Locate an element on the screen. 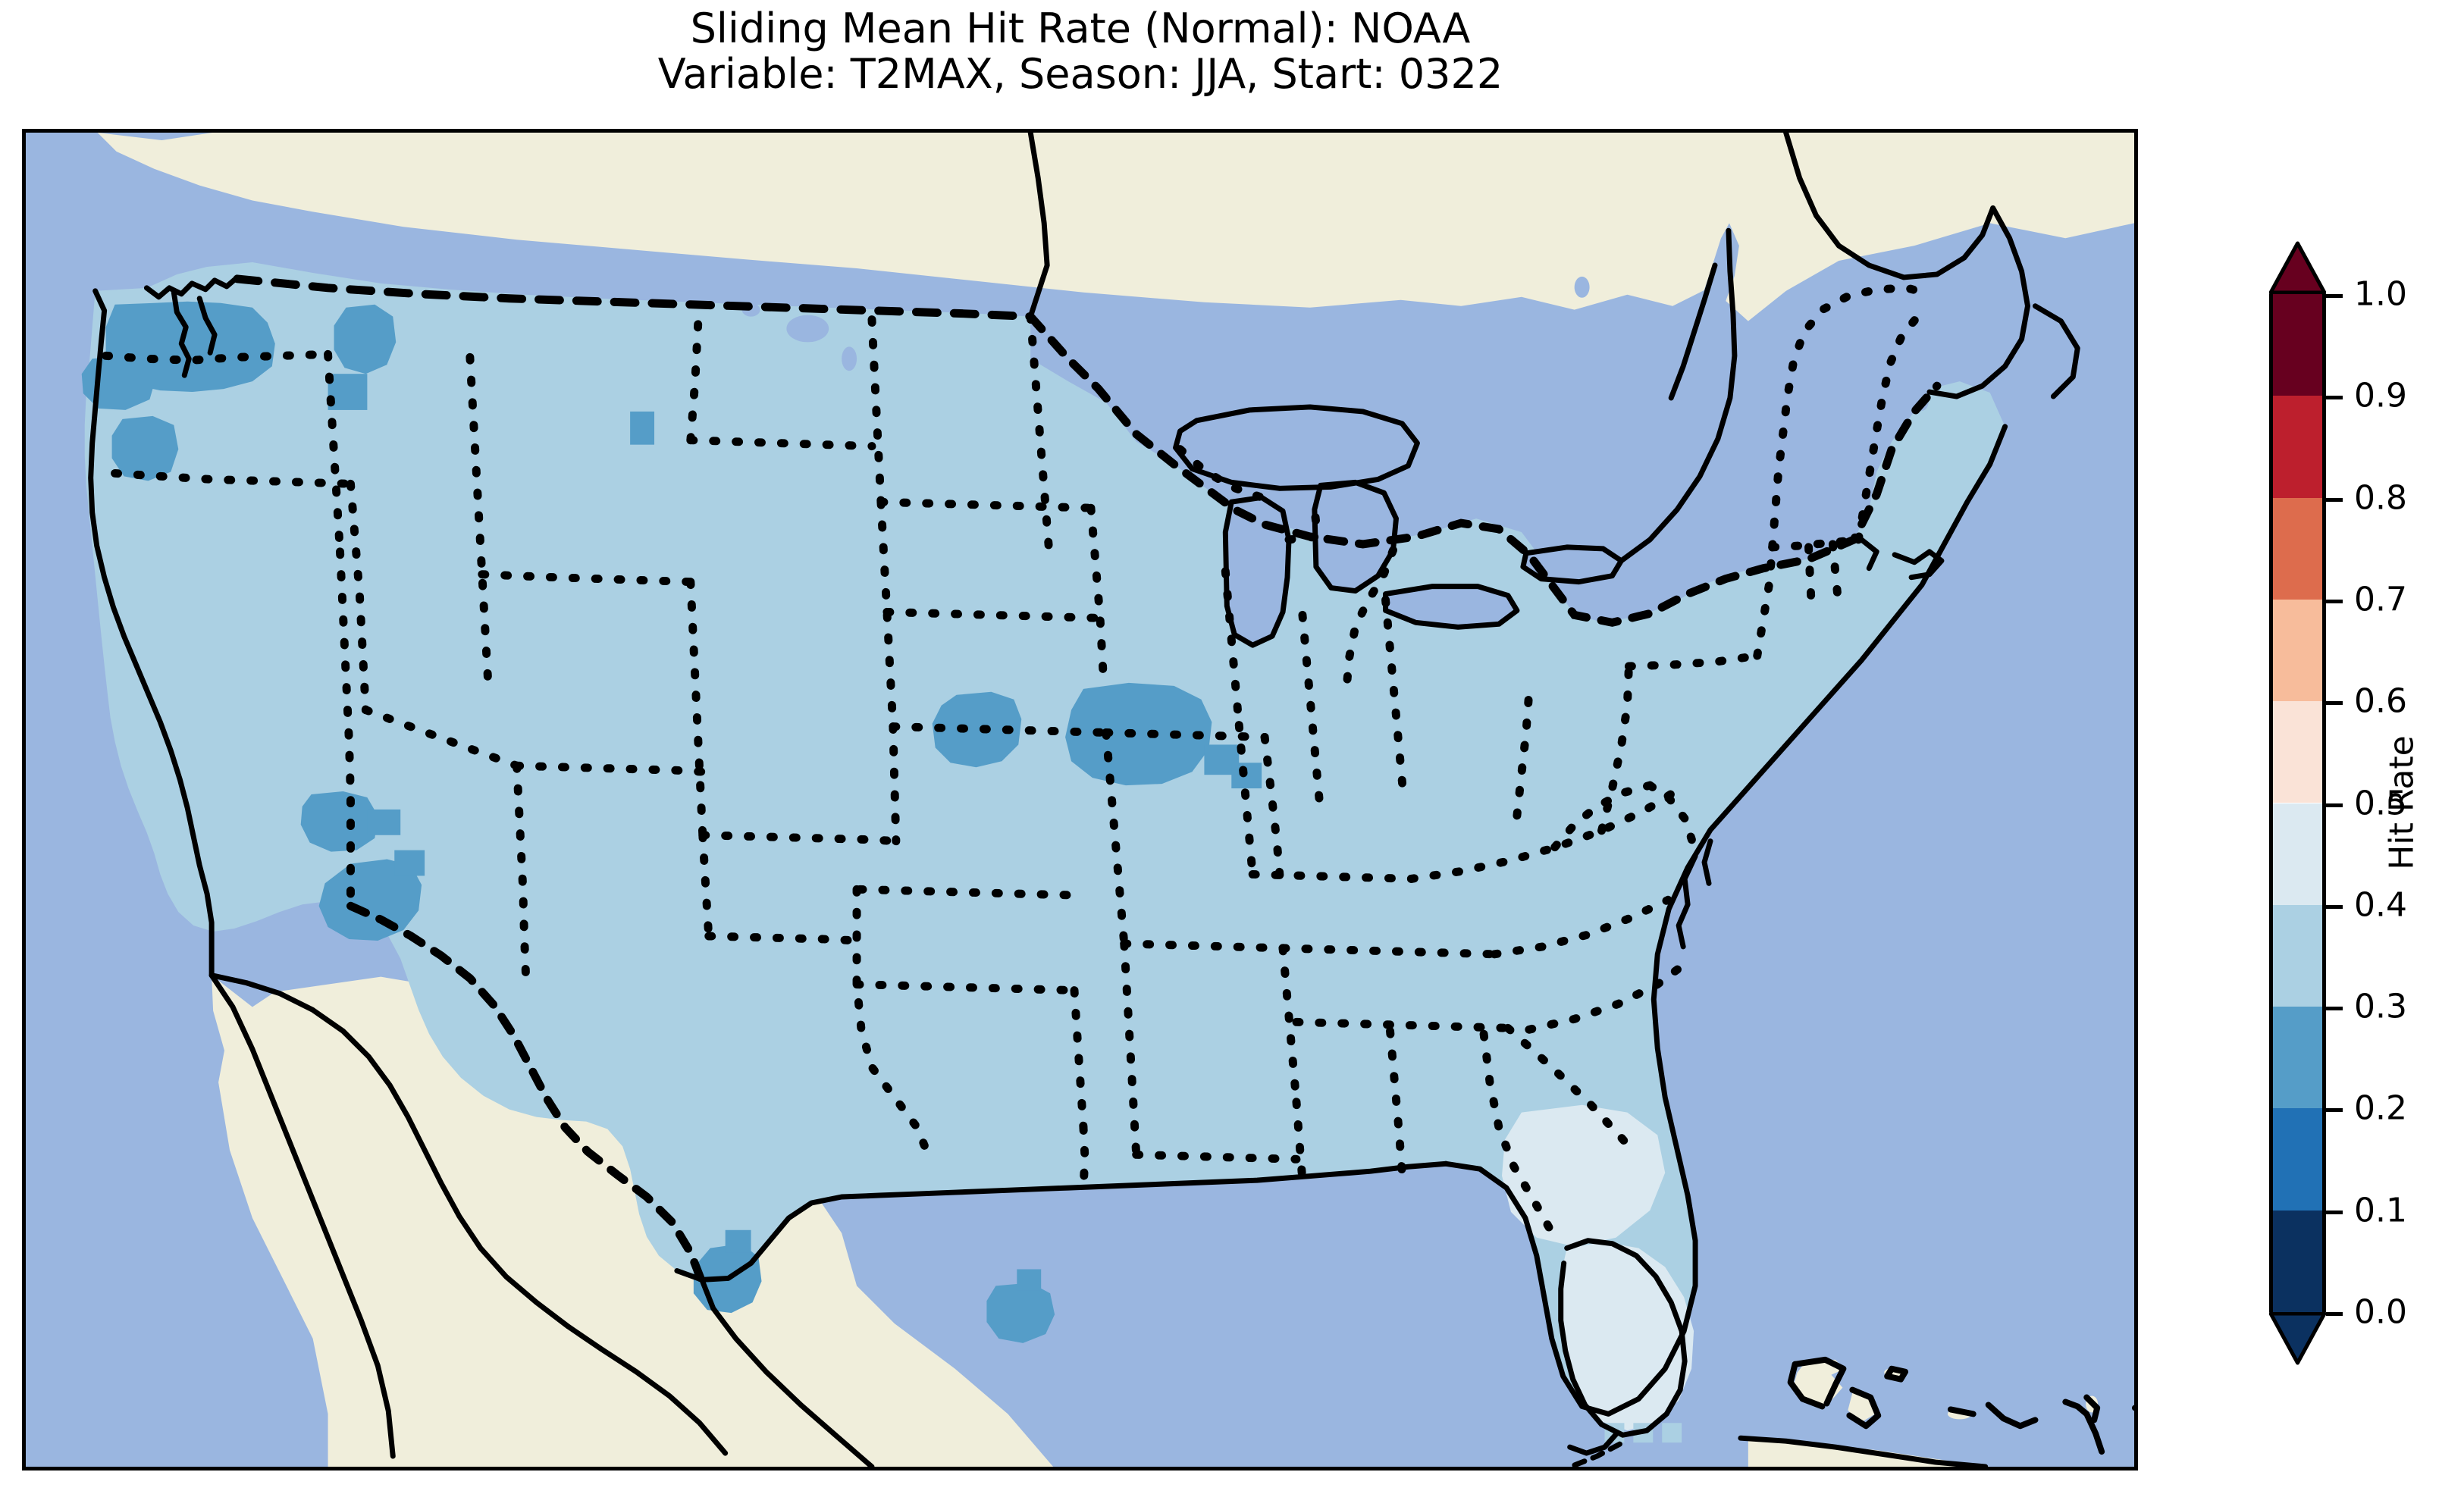  colorbar-frame is located at coordinates (2297, 803).